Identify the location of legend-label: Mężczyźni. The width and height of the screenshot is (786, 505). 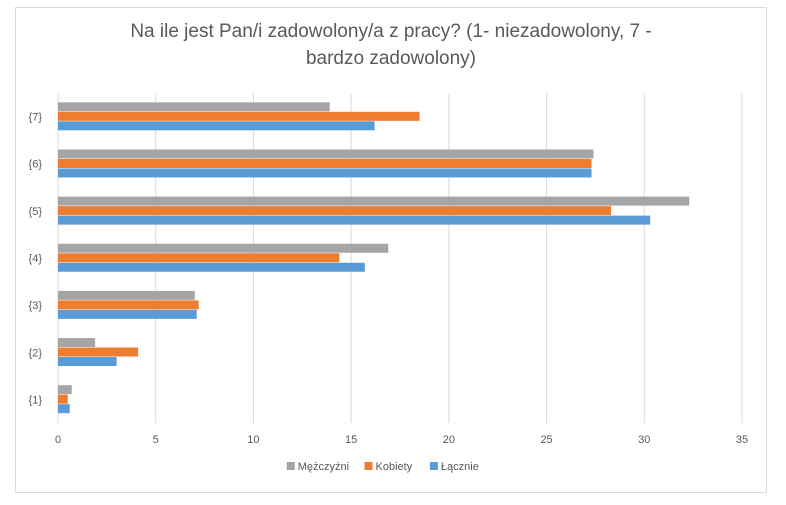
(323, 467).